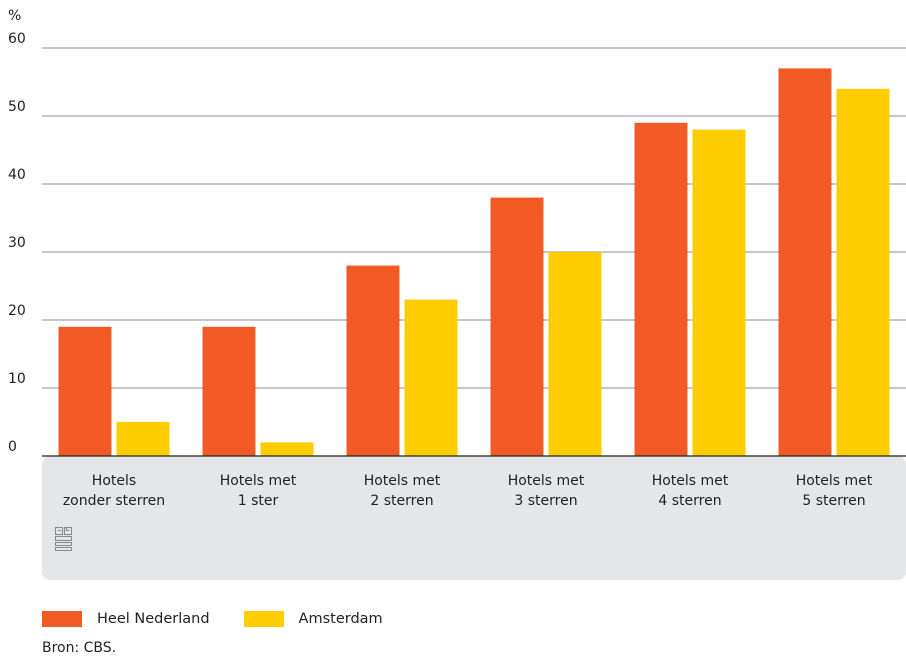 This screenshot has height=656, width=906. Describe the element at coordinates (17, 175) in the screenshot. I see `y-tick-label: 40` at that location.